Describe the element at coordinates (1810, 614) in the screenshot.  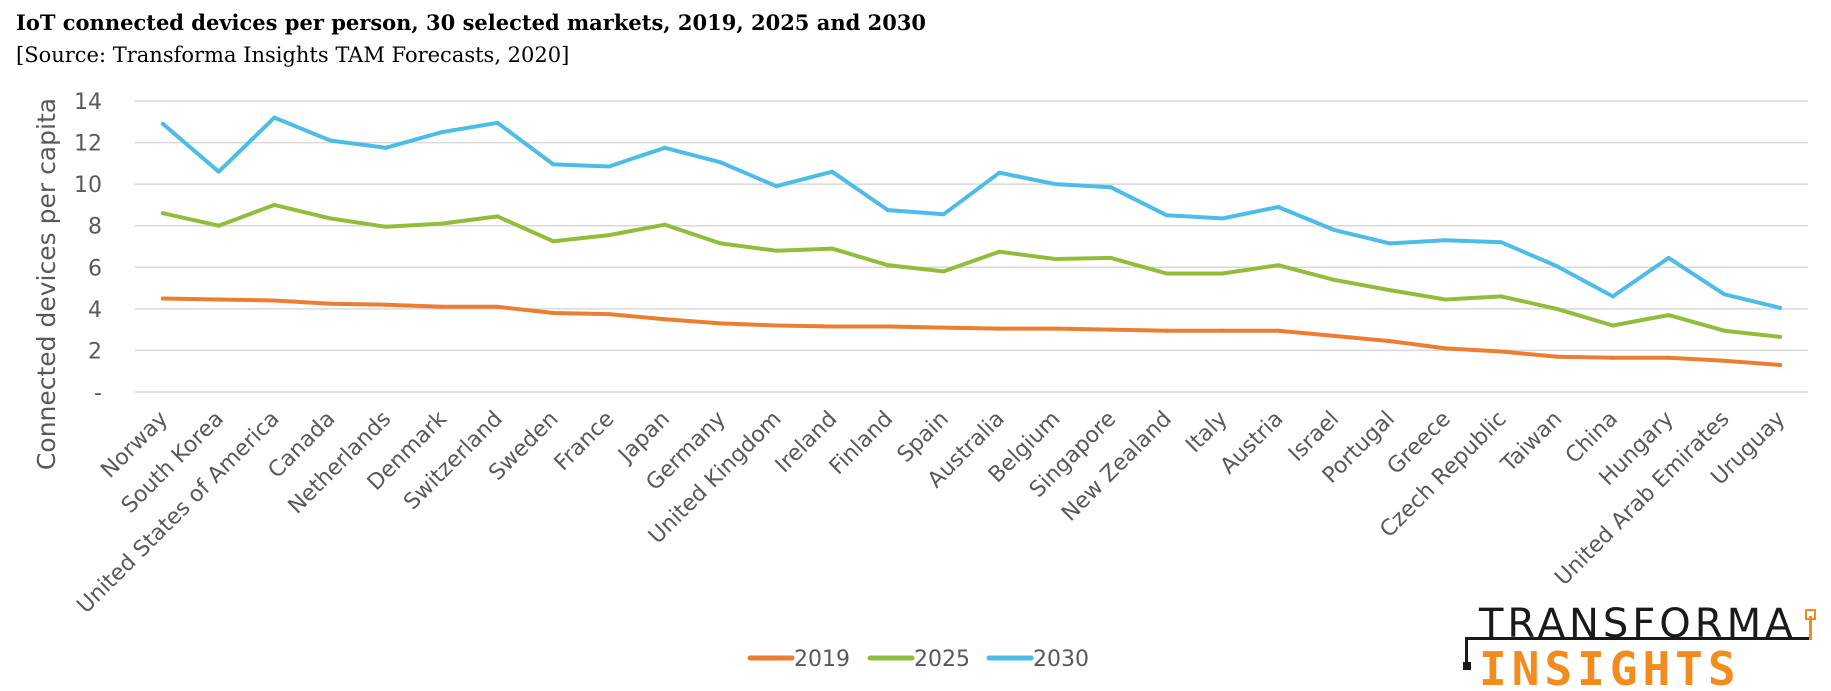
I see `logo-accent-square` at that location.